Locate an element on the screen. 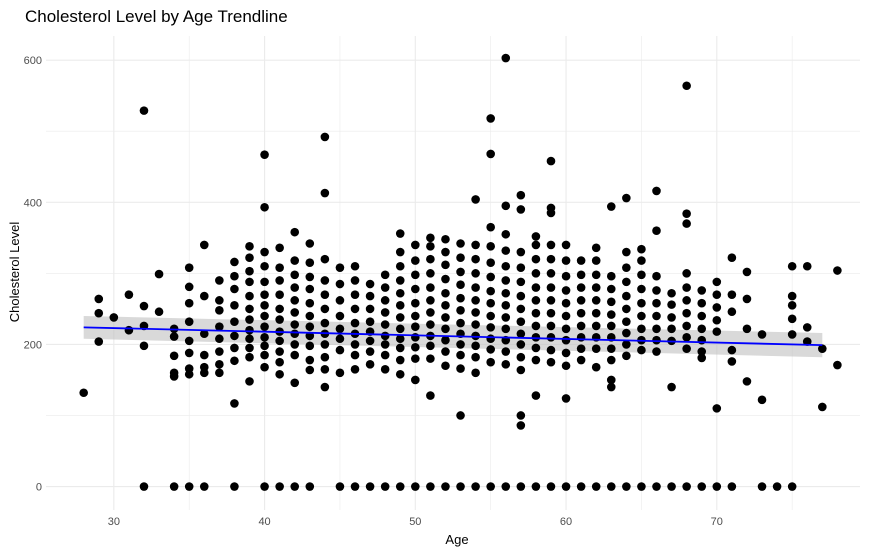  trend-line-group is located at coordinates (453, 336).